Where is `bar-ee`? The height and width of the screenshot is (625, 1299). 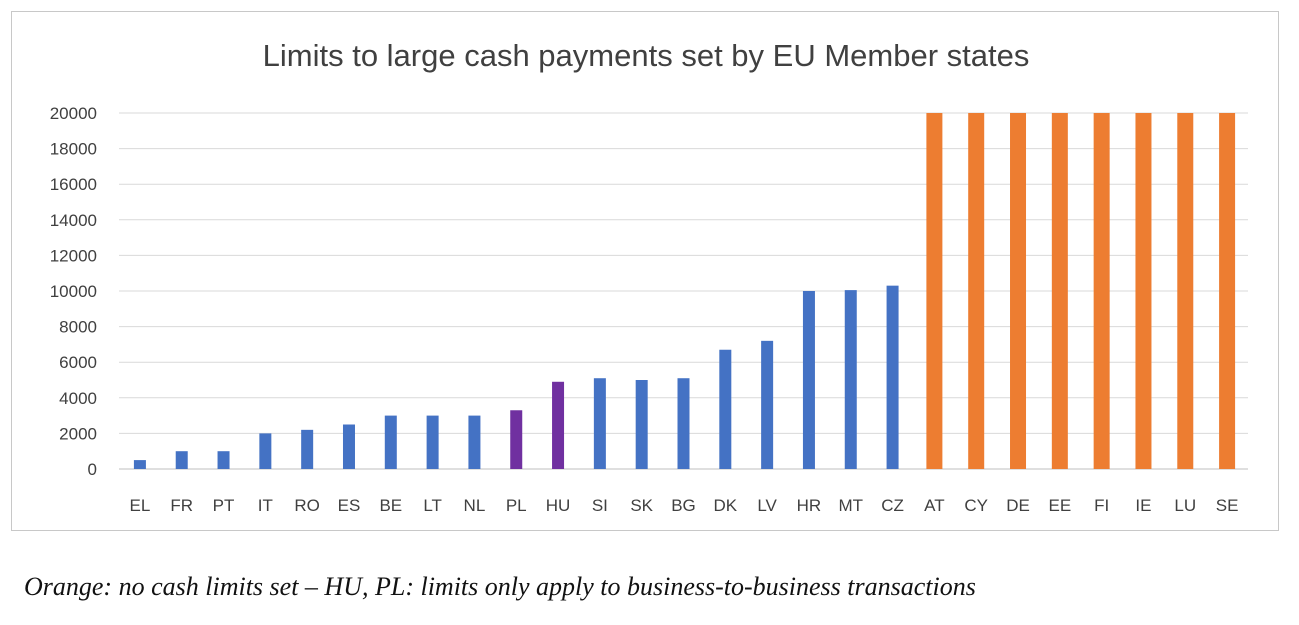 bar-ee is located at coordinates (1059, 291).